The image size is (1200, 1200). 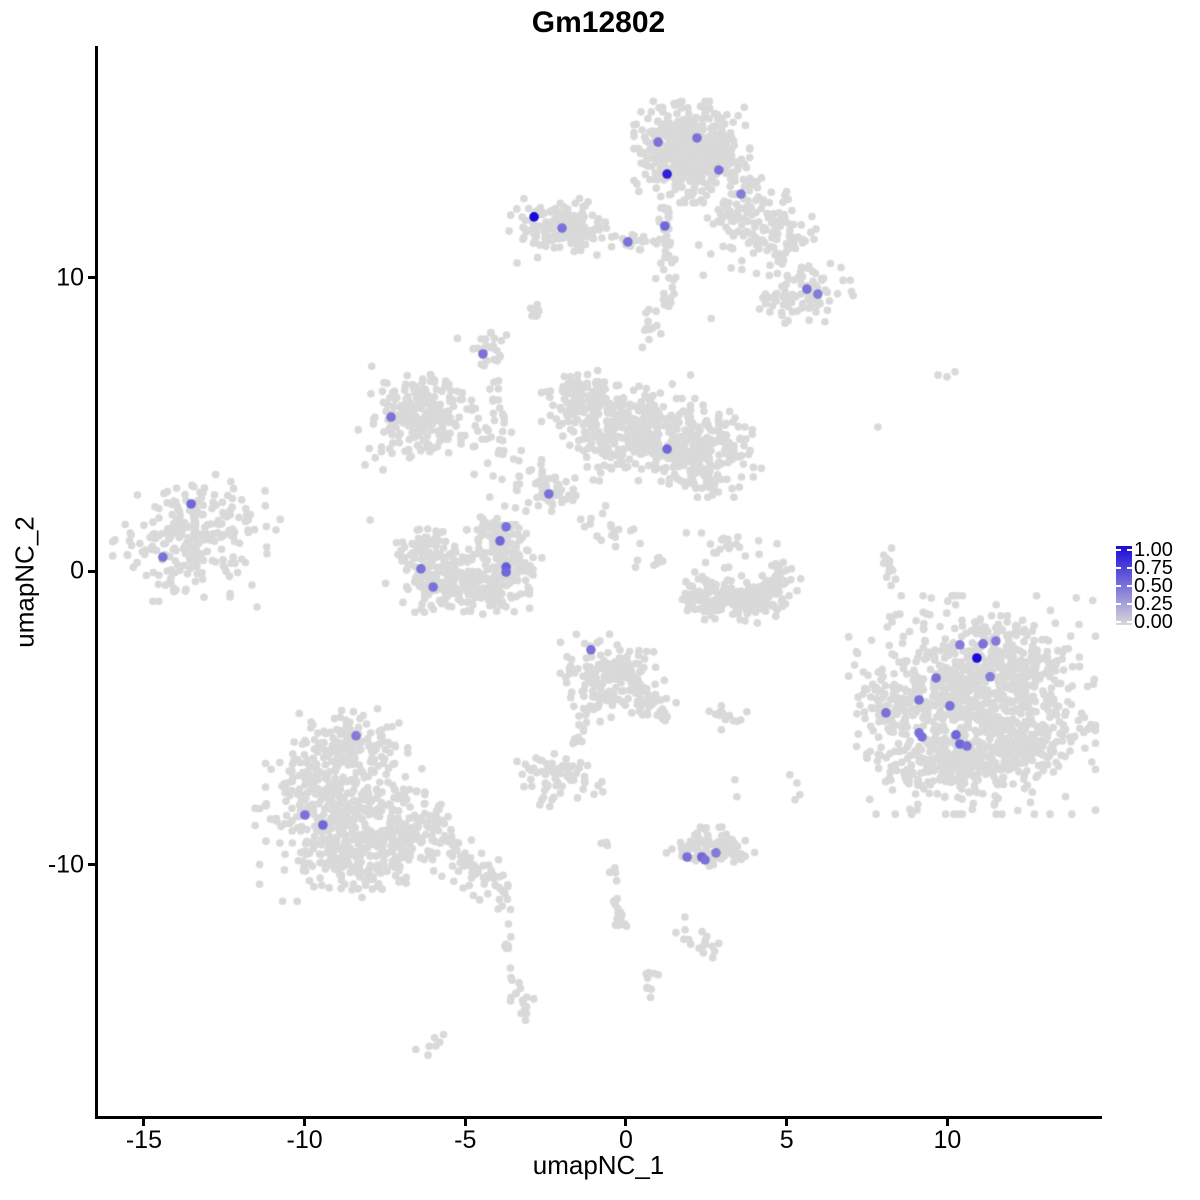 What do you see at coordinates (24, 582) in the screenshot?
I see `y-axis-title: umapNC_2` at bounding box center [24, 582].